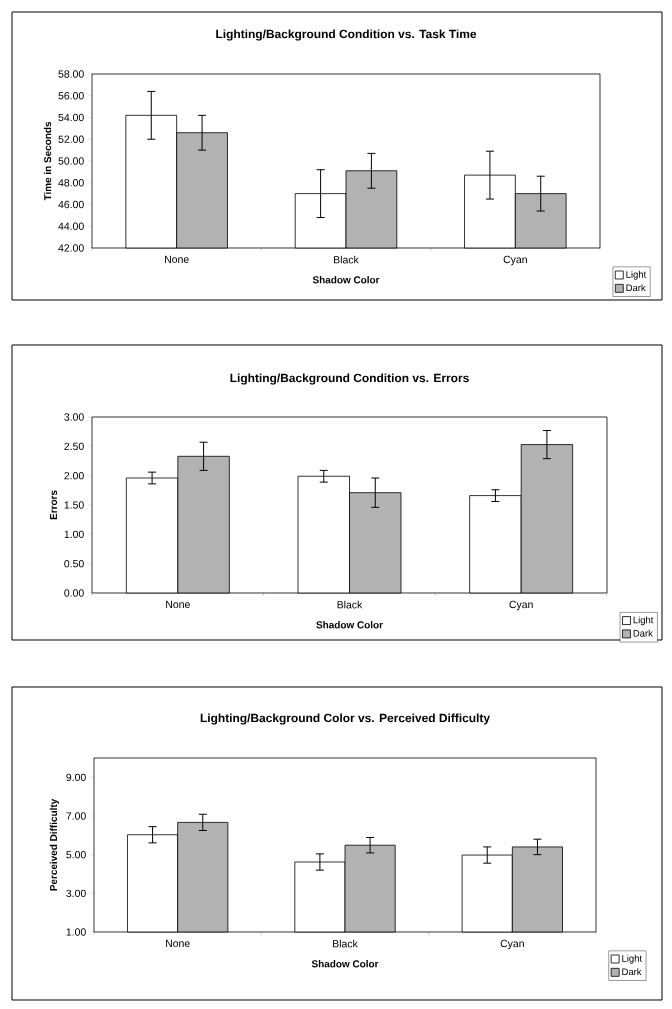  I want to click on chart-title: Lighting/Background Condition vs. Errors, so click(349, 379).